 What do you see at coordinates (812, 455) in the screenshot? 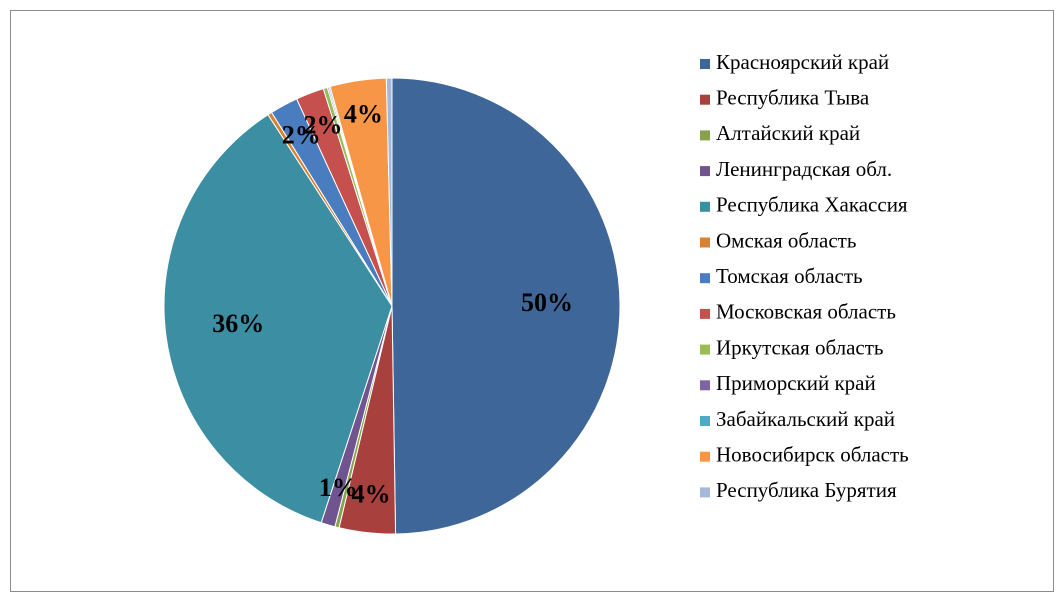
I see `legend-label: Новосибирск область` at bounding box center [812, 455].